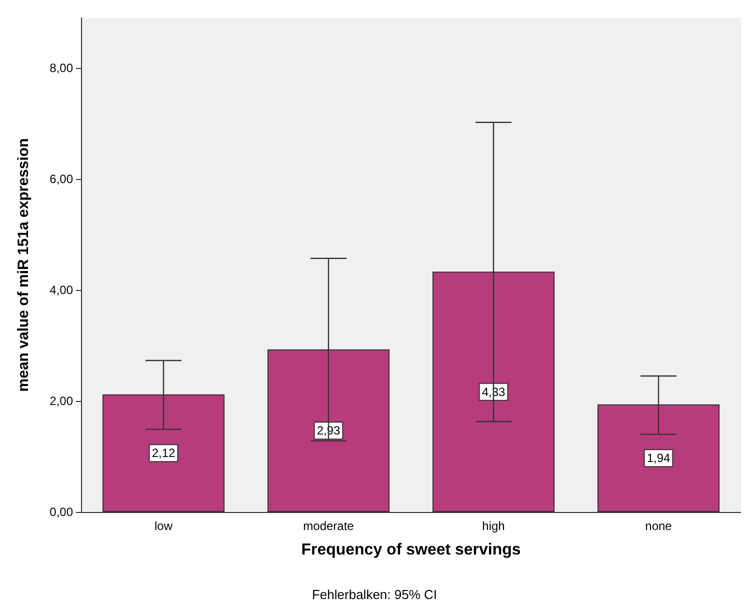 The height and width of the screenshot is (613, 749). Describe the element at coordinates (164, 453) in the screenshot. I see `data-label: 2,12` at that location.